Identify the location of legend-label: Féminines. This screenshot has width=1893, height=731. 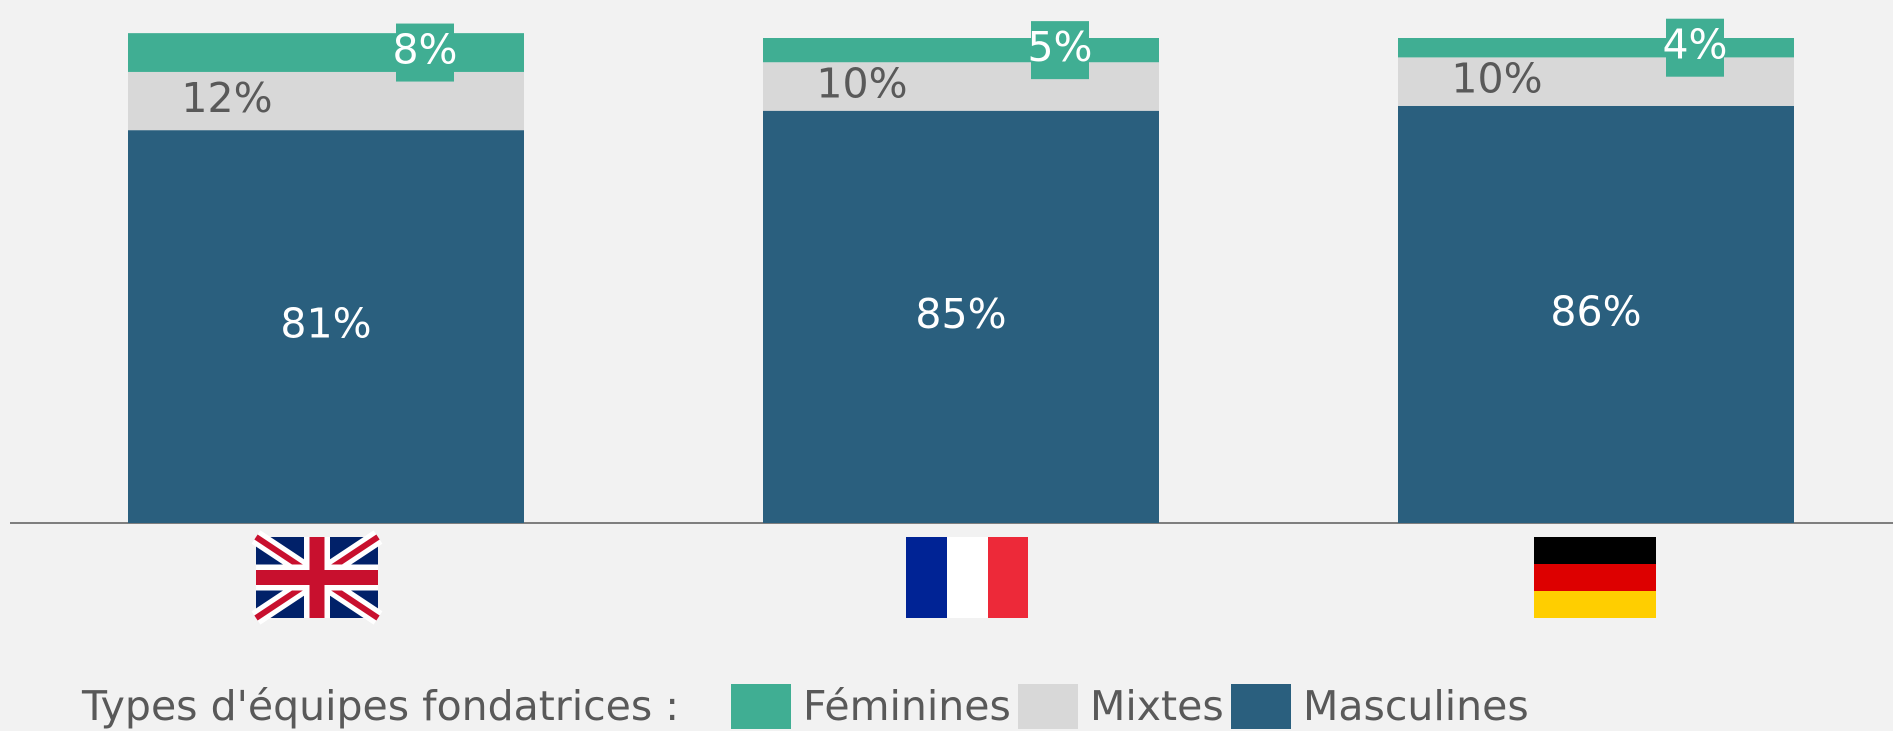
(907, 706).